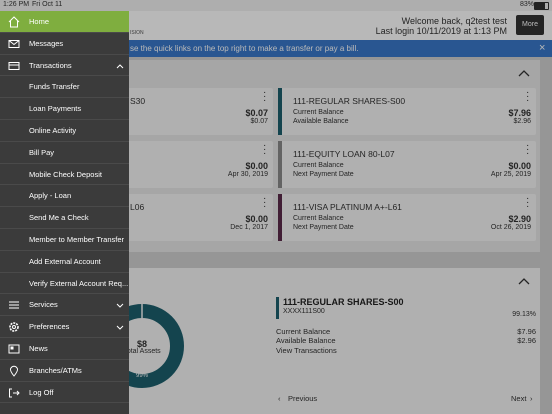  I want to click on menu-label: Log Off, so click(41, 392).